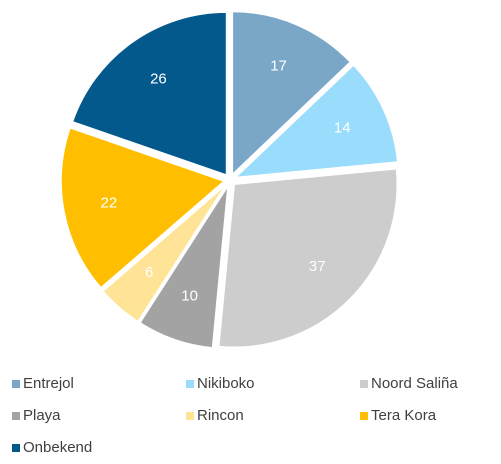 Image resolution: width=501 pixels, height=464 pixels. What do you see at coordinates (158, 78) in the screenshot?
I see `data-label: 26` at bounding box center [158, 78].